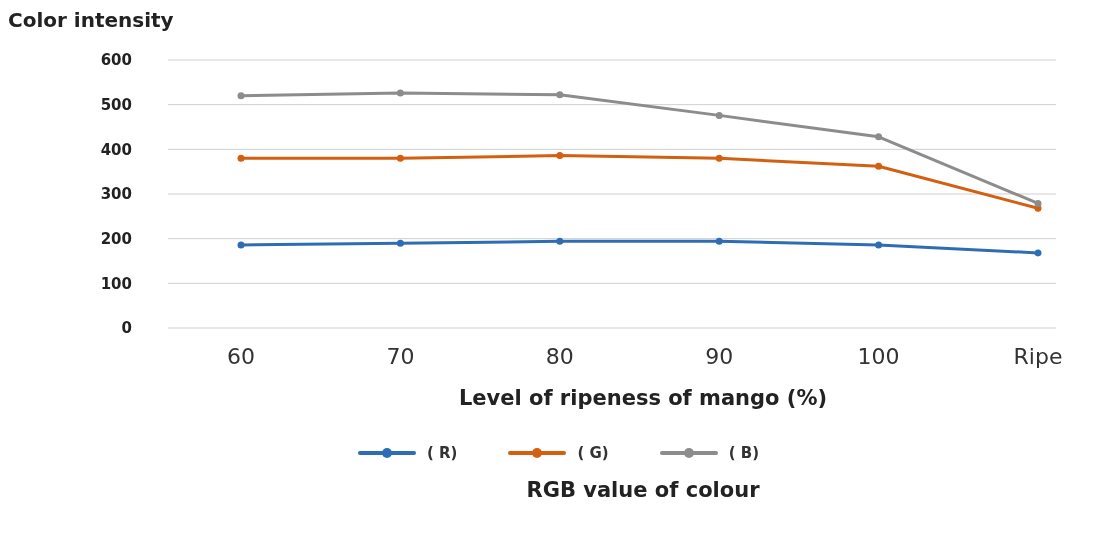  What do you see at coordinates (116, 283) in the screenshot?
I see `y-tick-label: 100` at bounding box center [116, 283].